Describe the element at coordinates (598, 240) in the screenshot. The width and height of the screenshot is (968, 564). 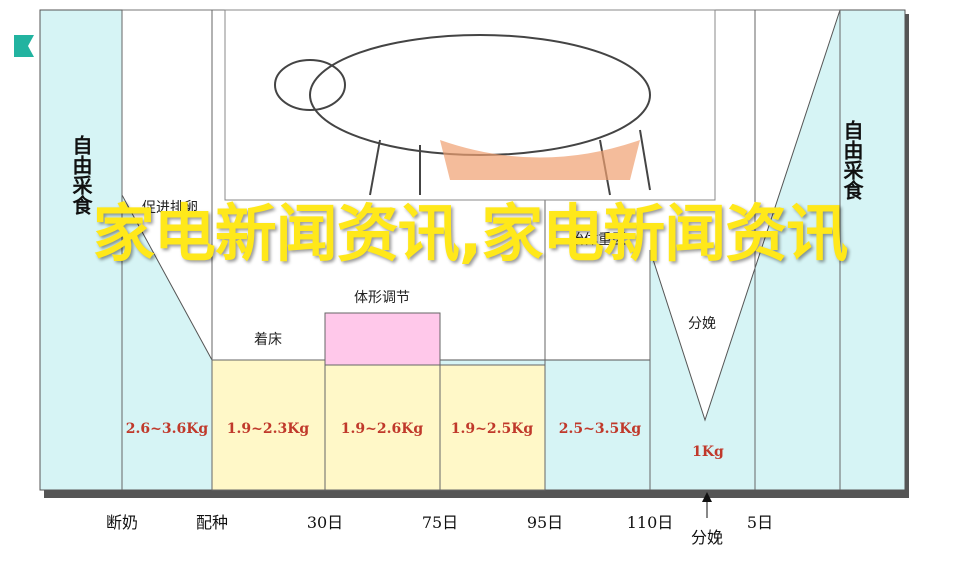
I see `stage-label: 胎体重区` at that location.